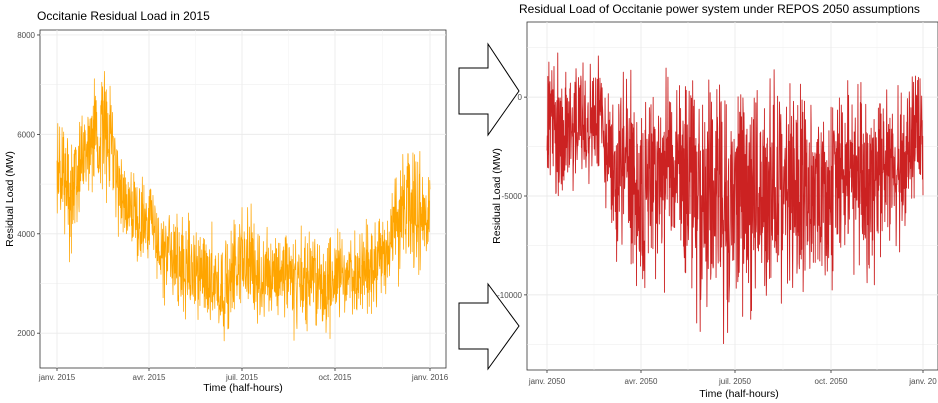 Image resolution: width=938 pixels, height=403 pixels. What do you see at coordinates (641, 381) in the screenshot?
I see `x-tick-label: avr. 2050` at bounding box center [641, 381].